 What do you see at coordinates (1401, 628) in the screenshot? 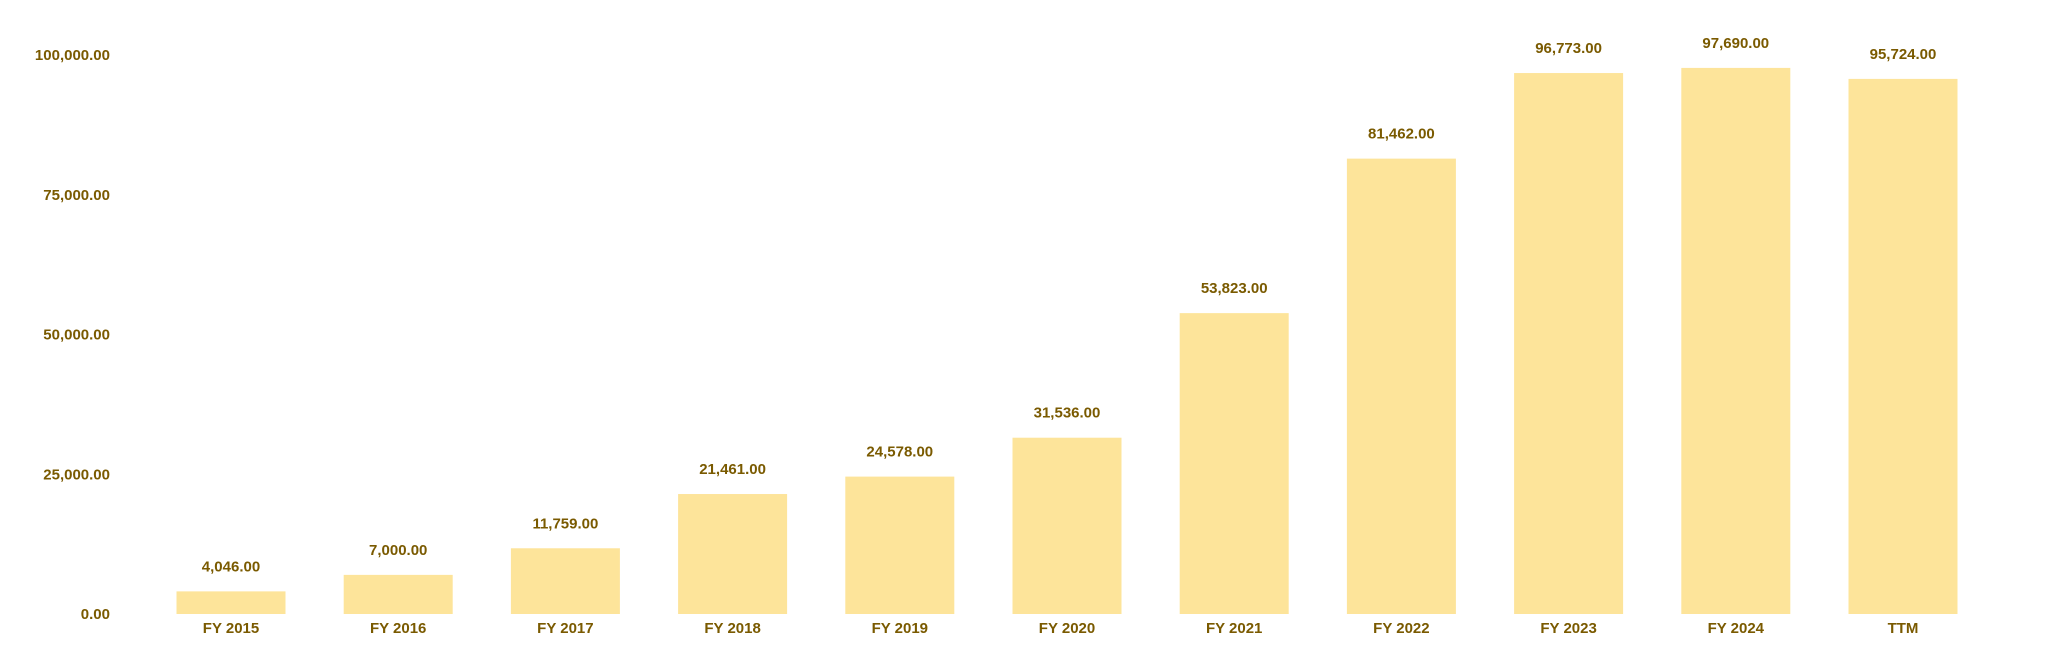
I see `x-tick-label: FY 2022` at bounding box center [1401, 628].